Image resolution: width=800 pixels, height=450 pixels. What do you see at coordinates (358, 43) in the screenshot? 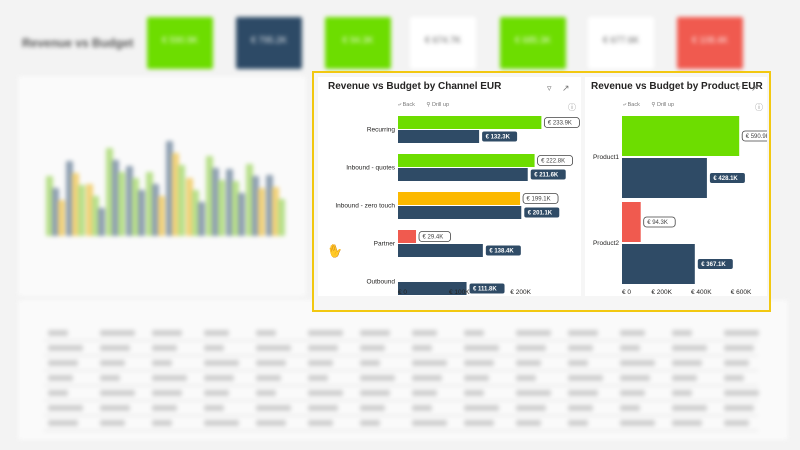
I see `kpi-card: € 94.3K` at bounding box center [358, 43].